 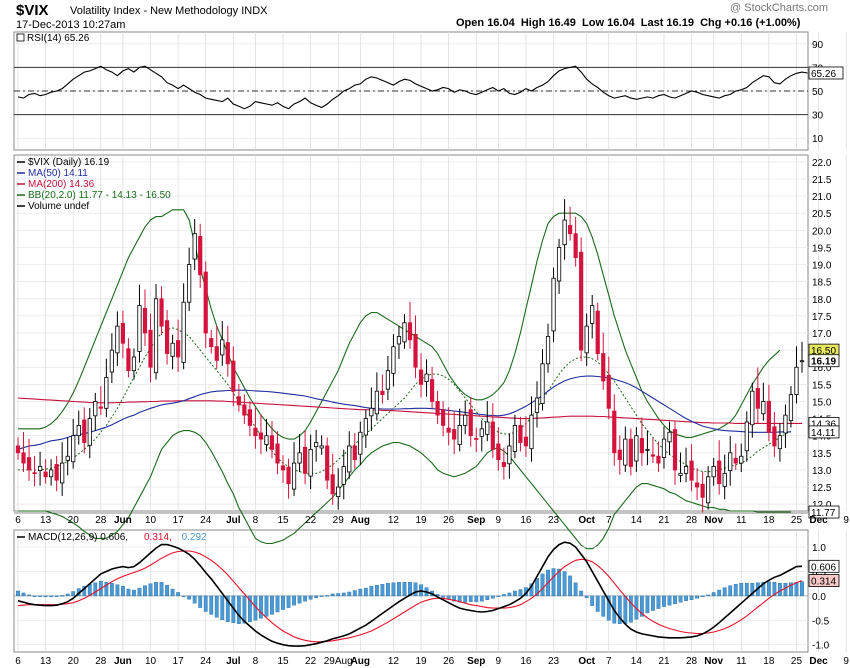 I want to click on chart-datetime: 17-Dec-2013 10:27am, so click(x=71, y=25).